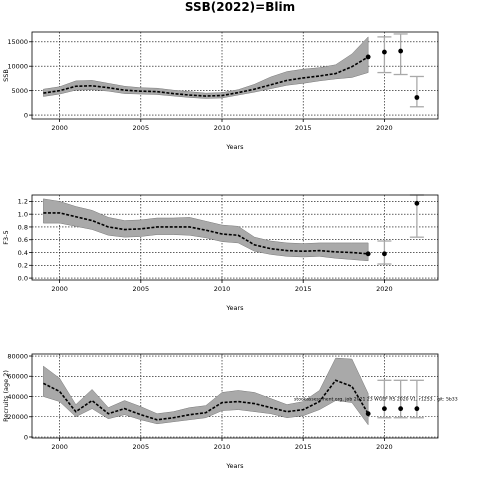  What do you see at coordinates (23, 266) in the screenshot?
I see `y-tick-label: 0.2` at bounding box center [23, 266].